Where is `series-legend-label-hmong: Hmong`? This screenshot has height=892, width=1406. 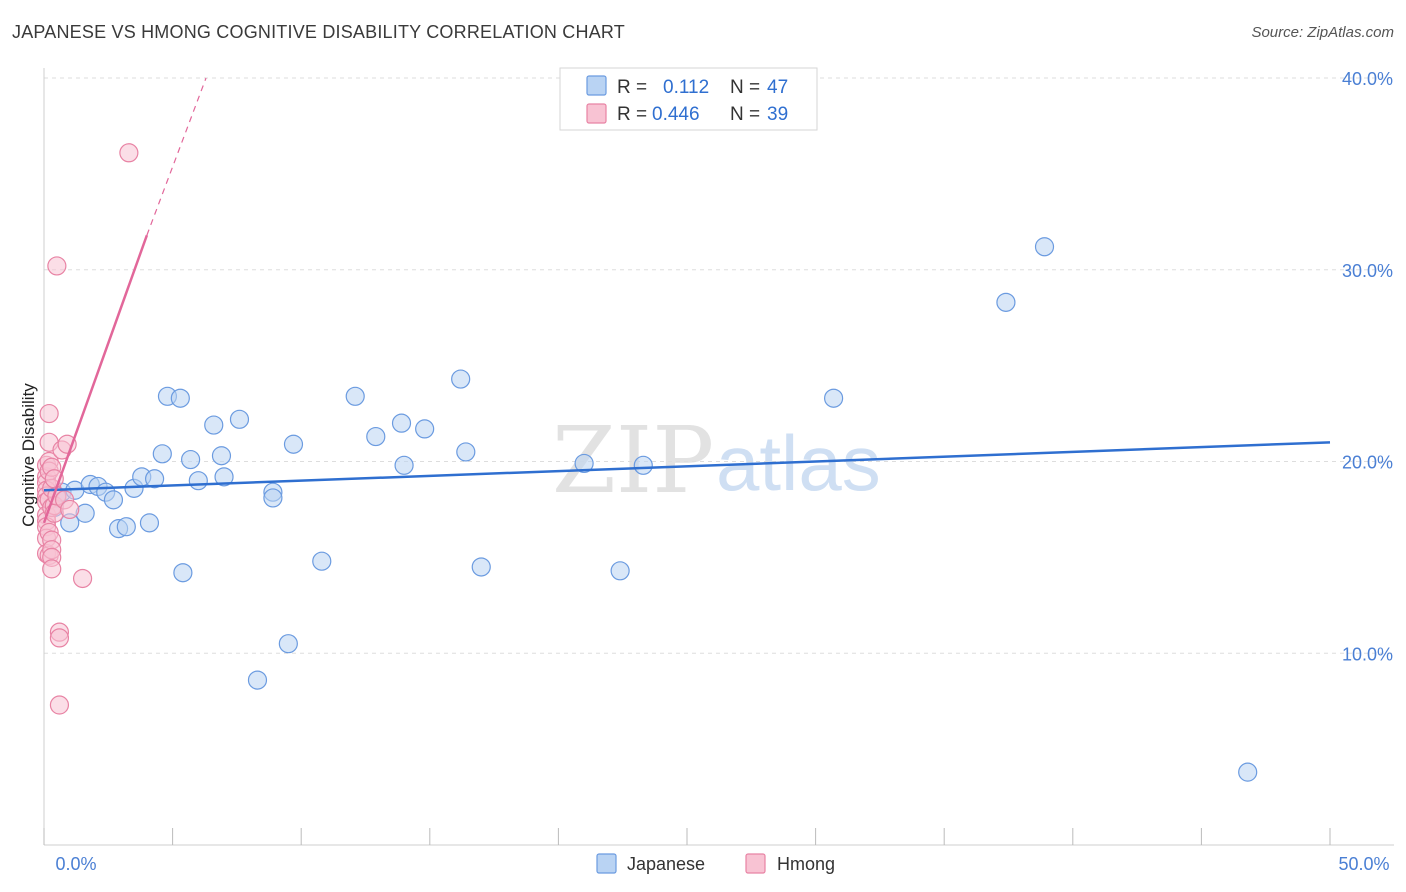 series-legend-label-hmong: Hmong is located at coordinates (806, 864).